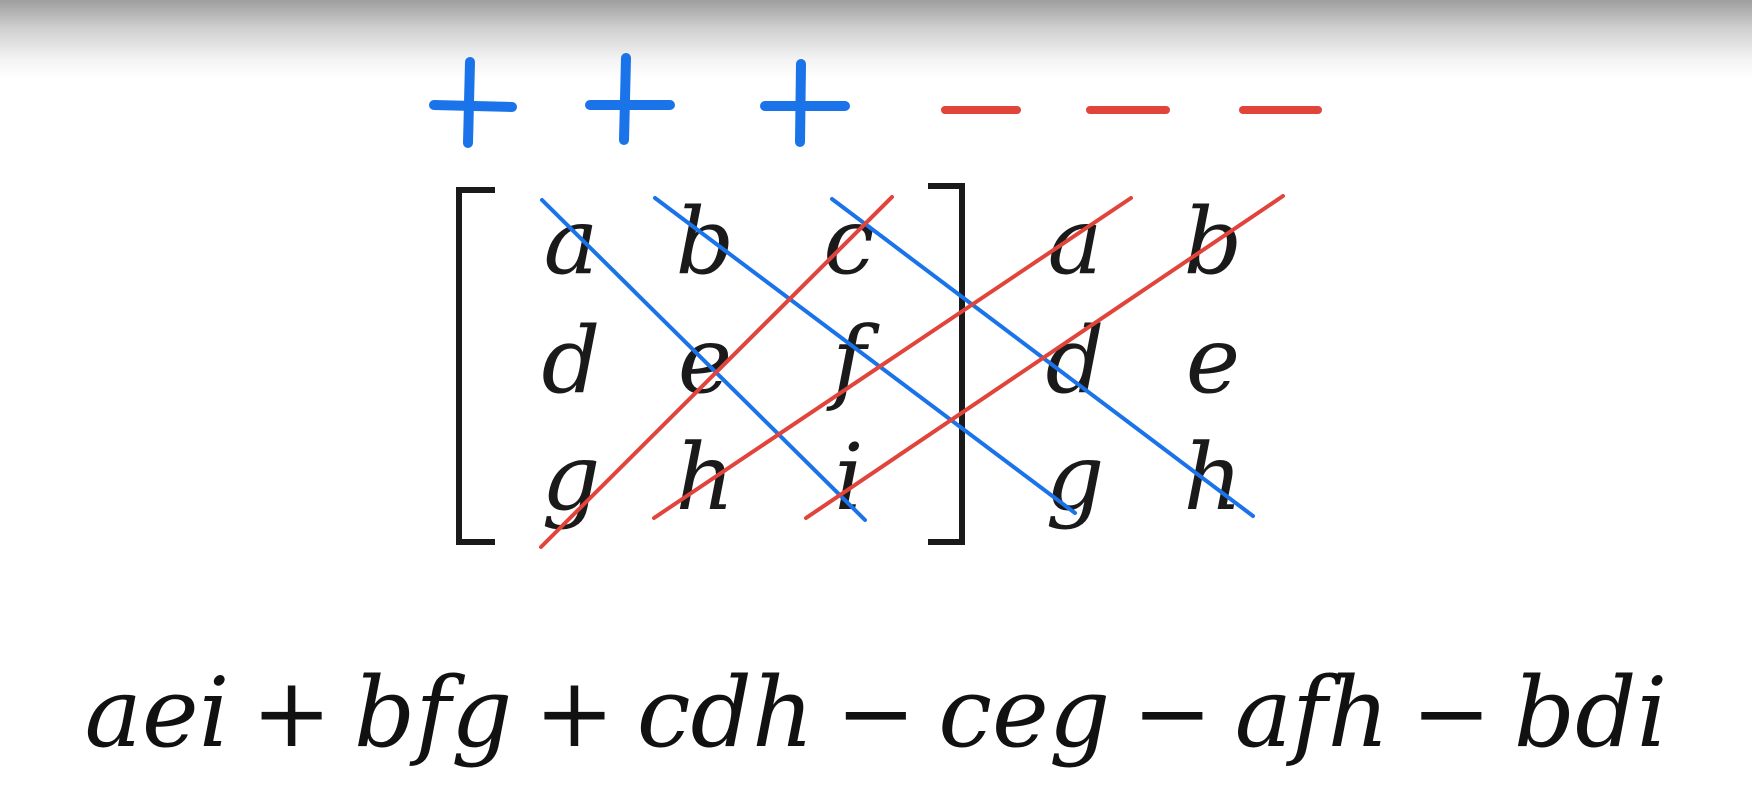 The image size is (1752, 796). I want to click on diagonal-afh, so click(892, 358).